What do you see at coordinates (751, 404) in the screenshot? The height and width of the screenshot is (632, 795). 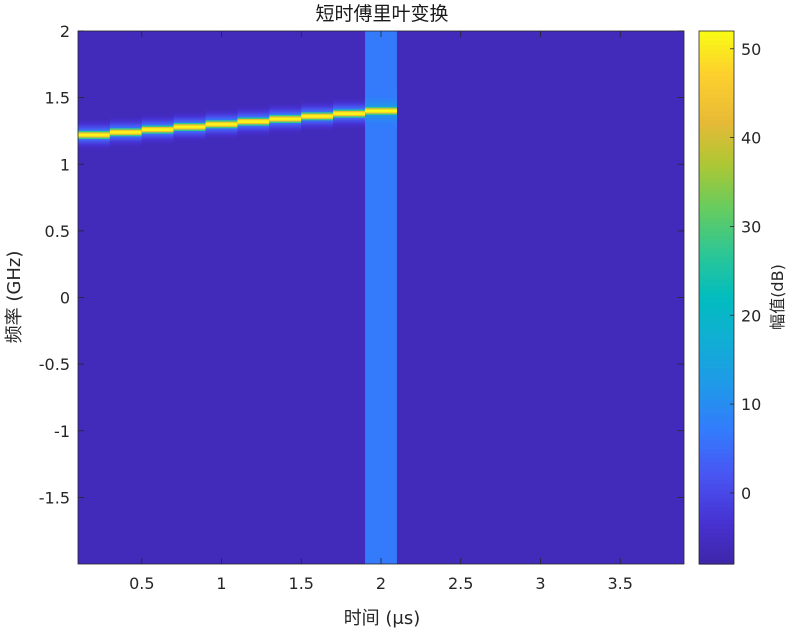 I see `colorbar-tick-label: 10` at bounding box center [751, 404].